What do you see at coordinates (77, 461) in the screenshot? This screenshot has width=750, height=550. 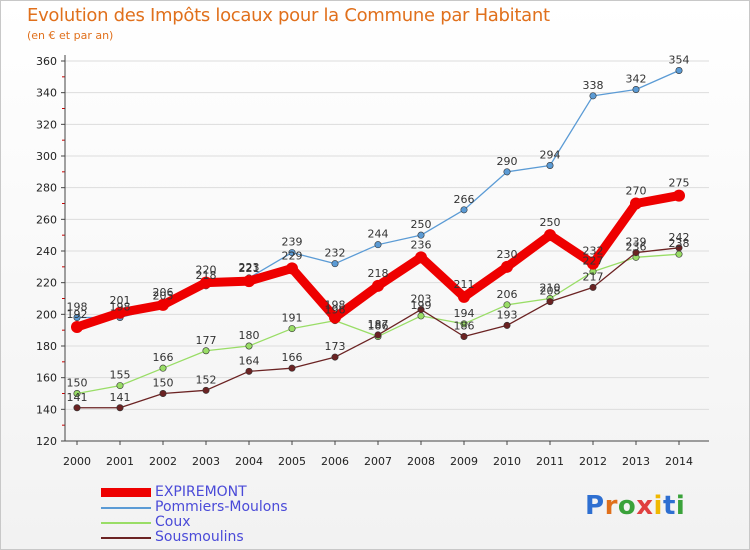 I see `x-tick-label: 2000` at bounding box center [77, 461].